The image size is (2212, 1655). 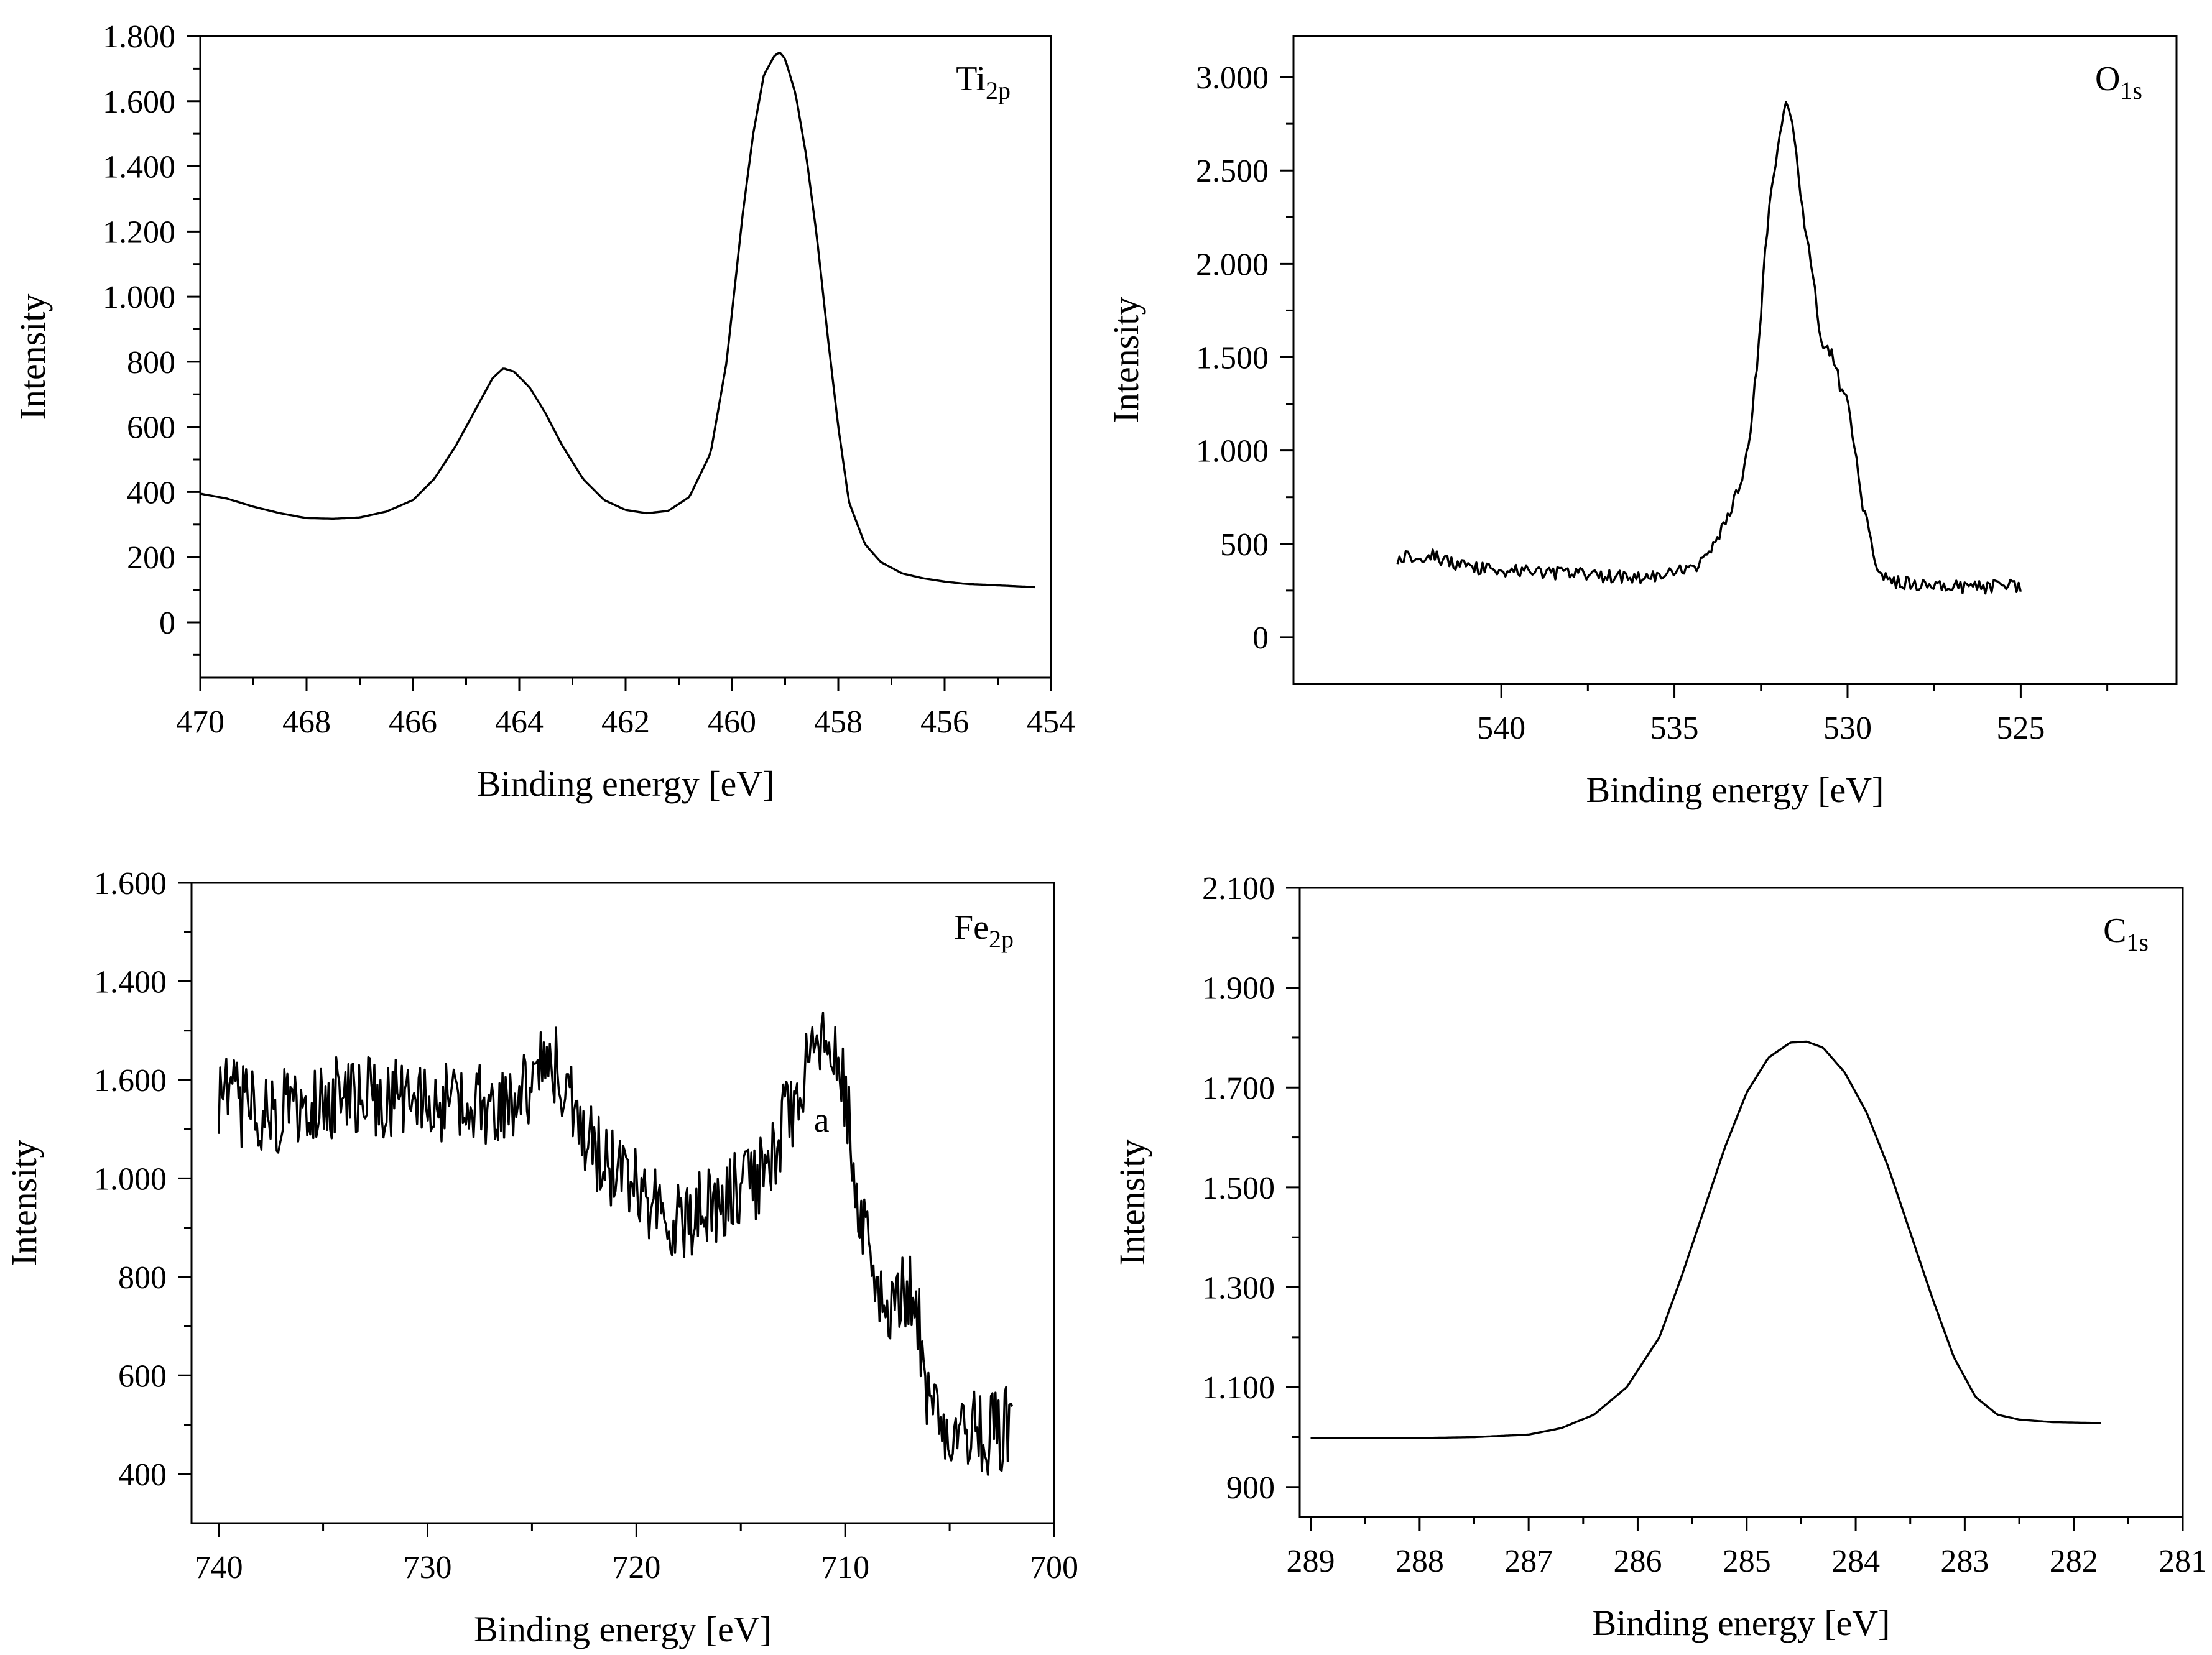 What do you see at coordinates (1244, 545) in the screenshot?
I see `o1s-y-tick-label: 500` at bounding box center [1244, 545].